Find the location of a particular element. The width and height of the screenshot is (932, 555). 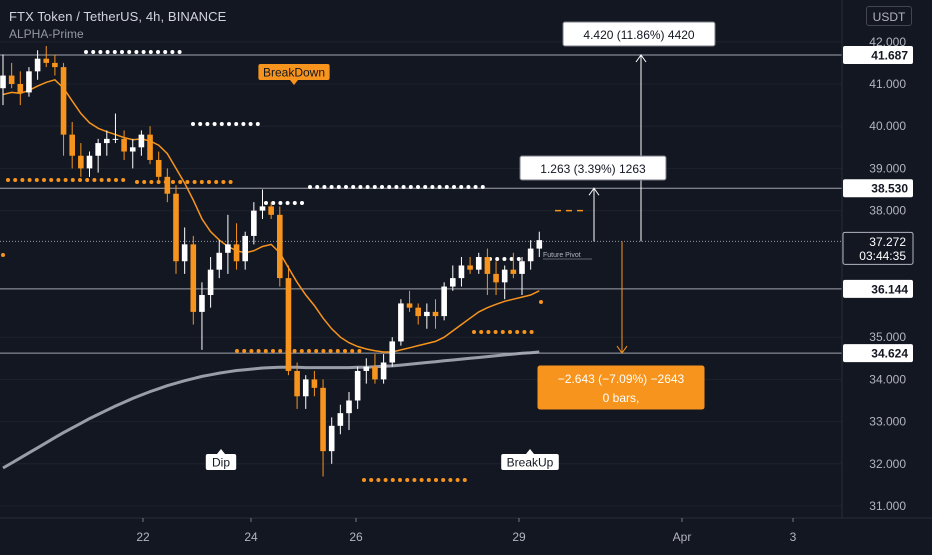

measure-label-mid: 1.263 (3.39%) 1263 is located at coordinates (593, 168).